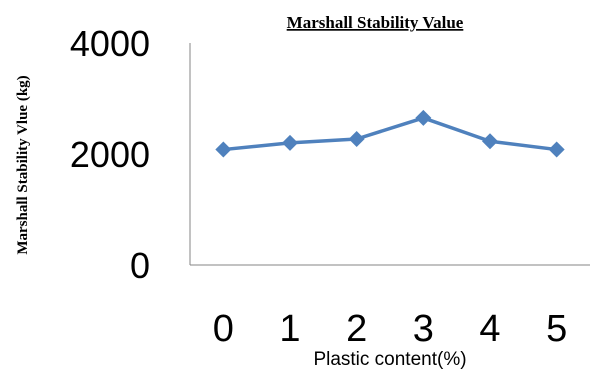 This screenshot has height=373, width=595. Describe the element at coordinates (389, 359) in the screenshot. I see `x-axis-label: Plastic content(%)` at that location.